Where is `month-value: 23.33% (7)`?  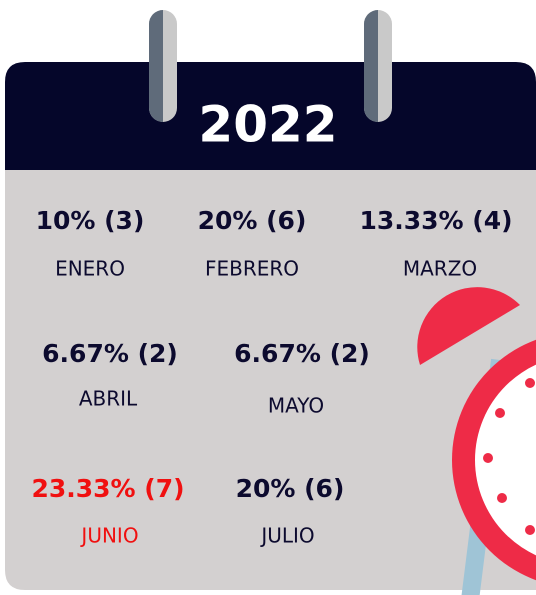
month-value: 23.33% (7) is located at coordinates (107, 488).